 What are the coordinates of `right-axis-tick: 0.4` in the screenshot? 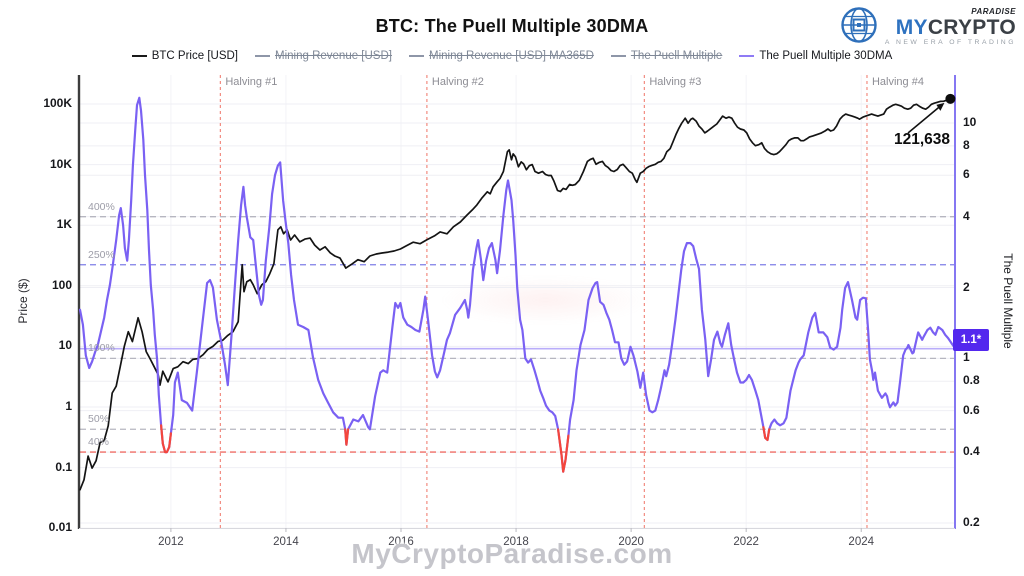 It's located at (971, 451).